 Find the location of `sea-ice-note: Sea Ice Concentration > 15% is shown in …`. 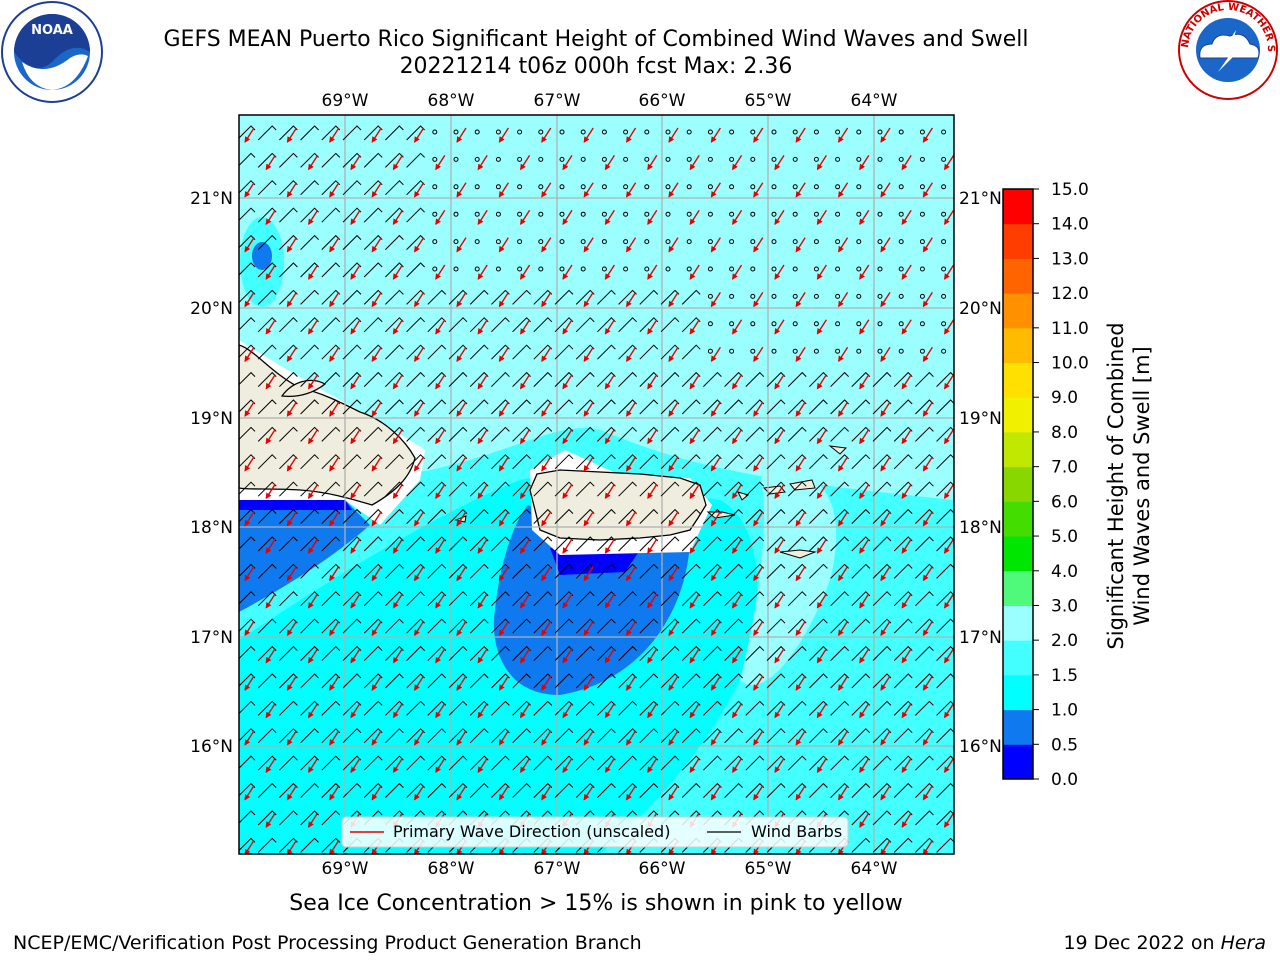

sea-ice-note: Sea Ice Concentration > 15% is shown in … is located at coordinates (596, 903).